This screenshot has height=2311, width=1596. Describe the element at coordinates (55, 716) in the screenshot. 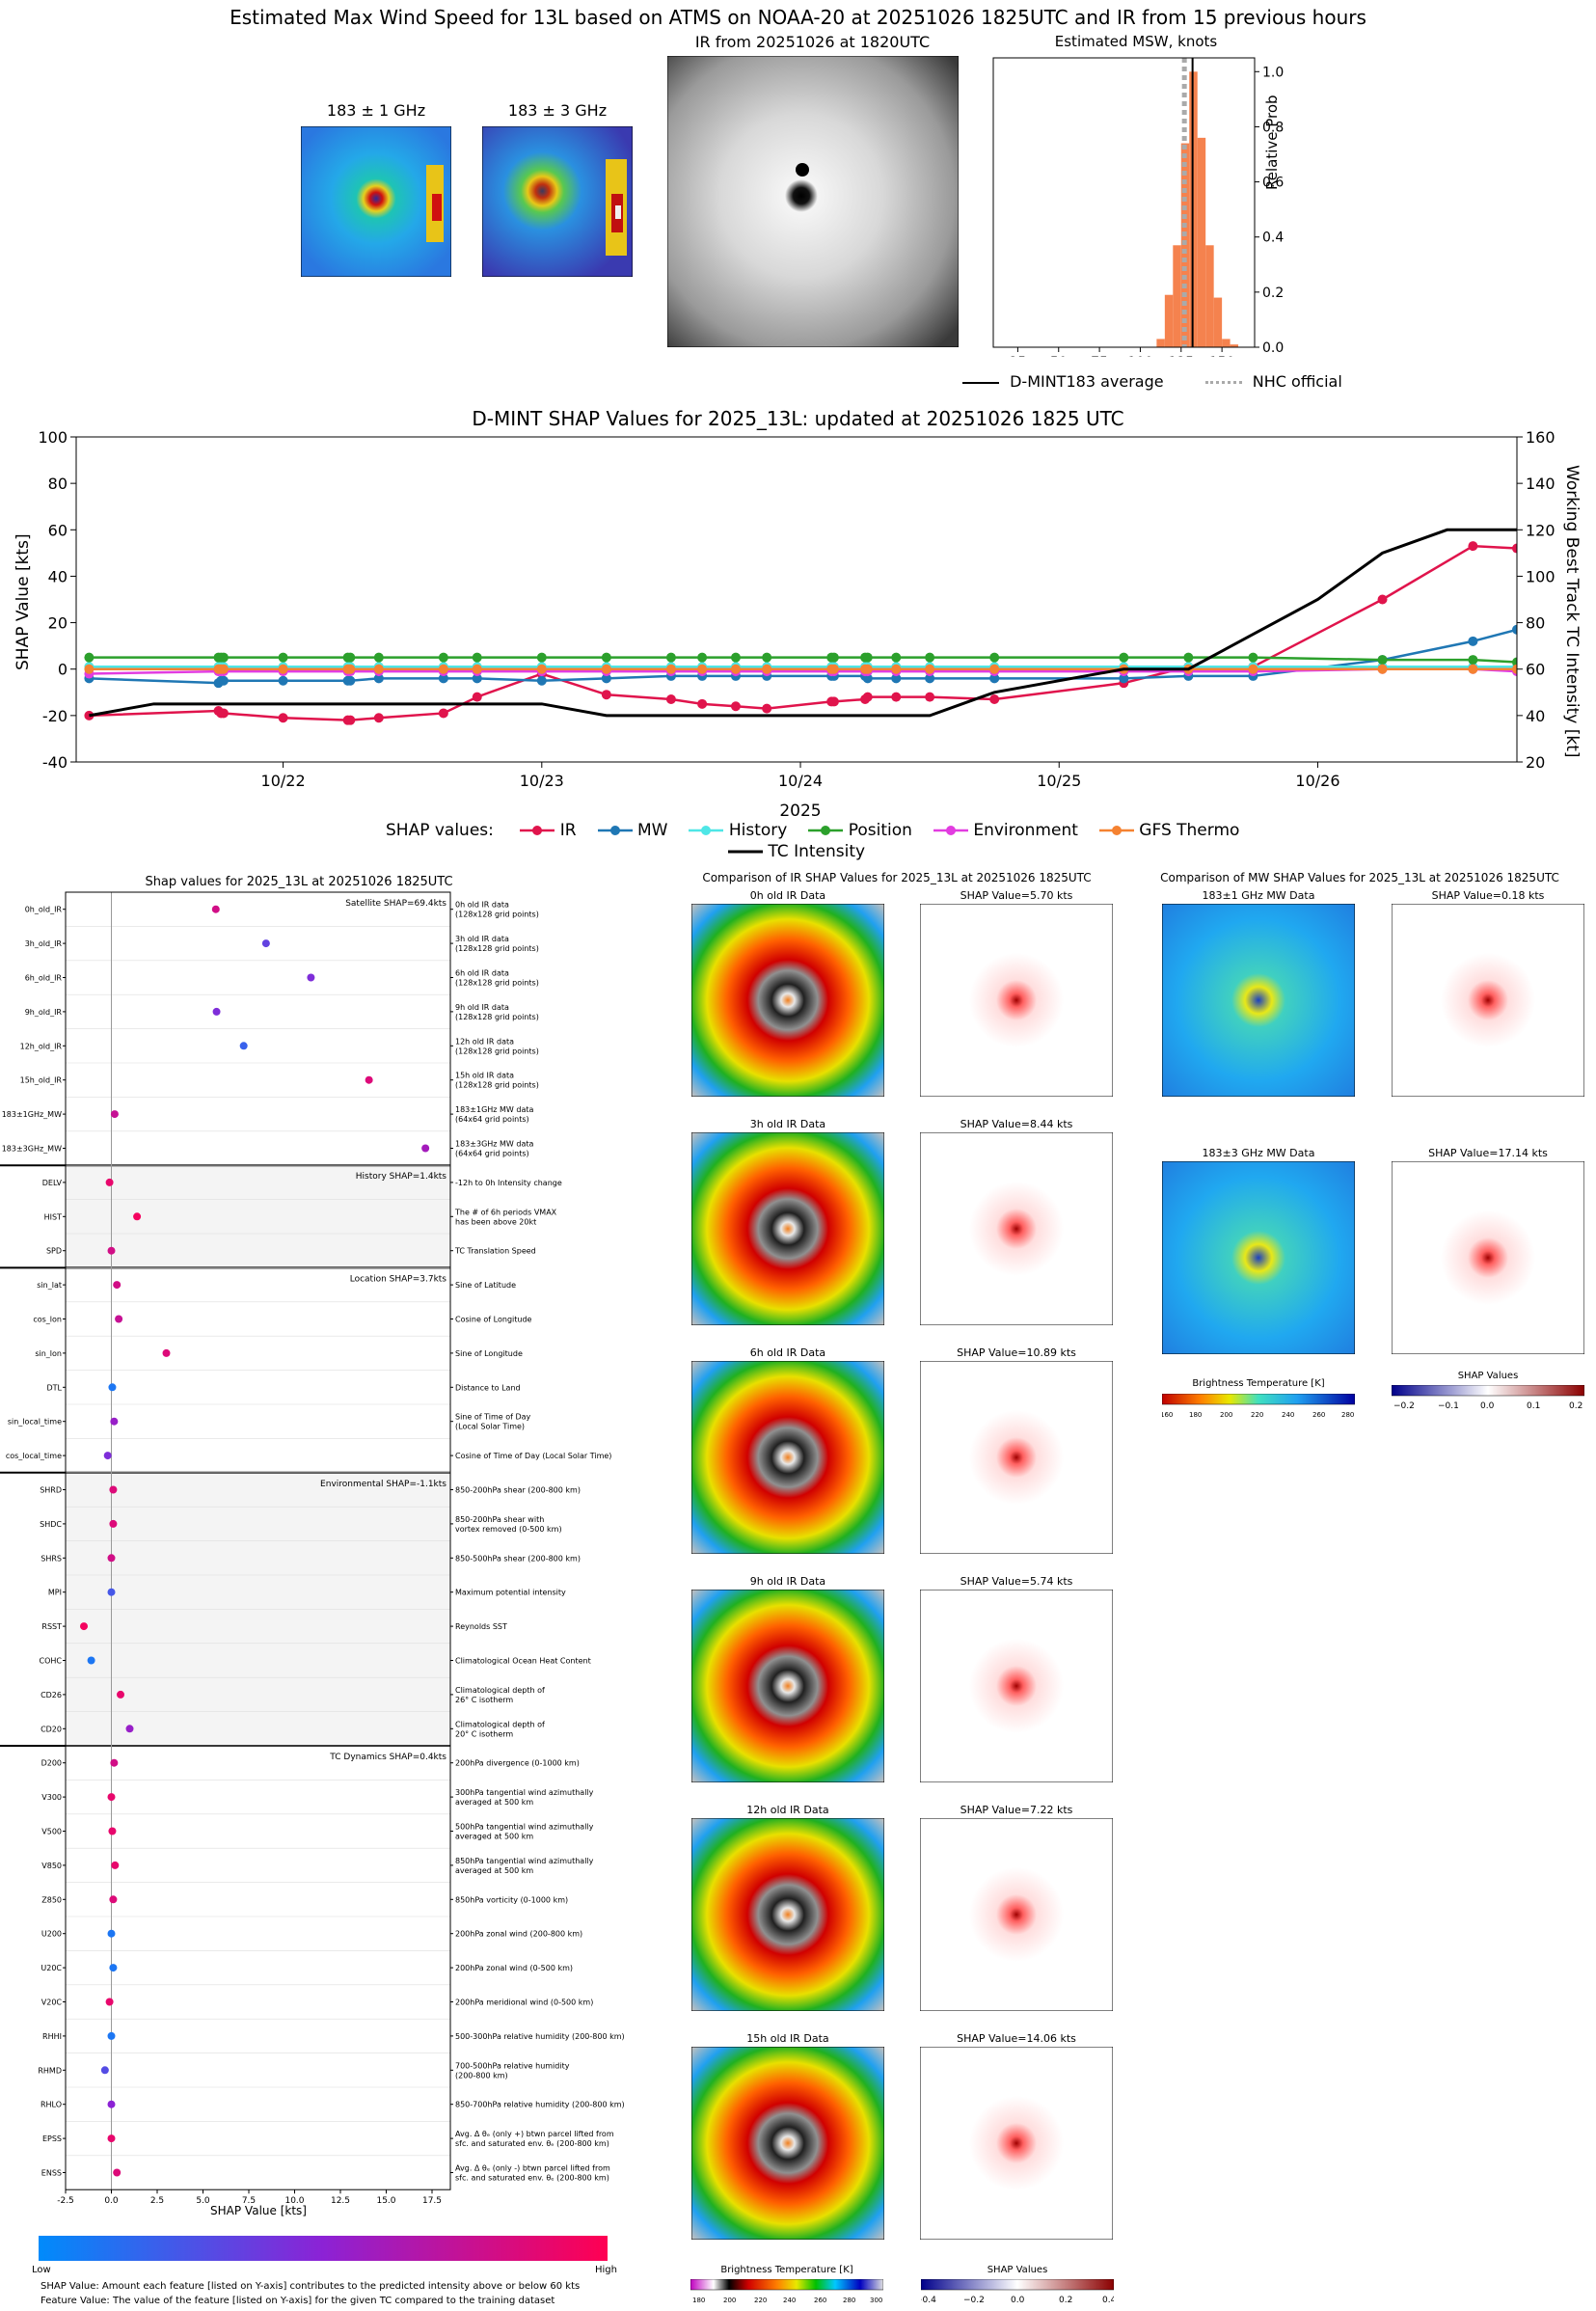

I see `ts-ytick-label: -20` at that location.